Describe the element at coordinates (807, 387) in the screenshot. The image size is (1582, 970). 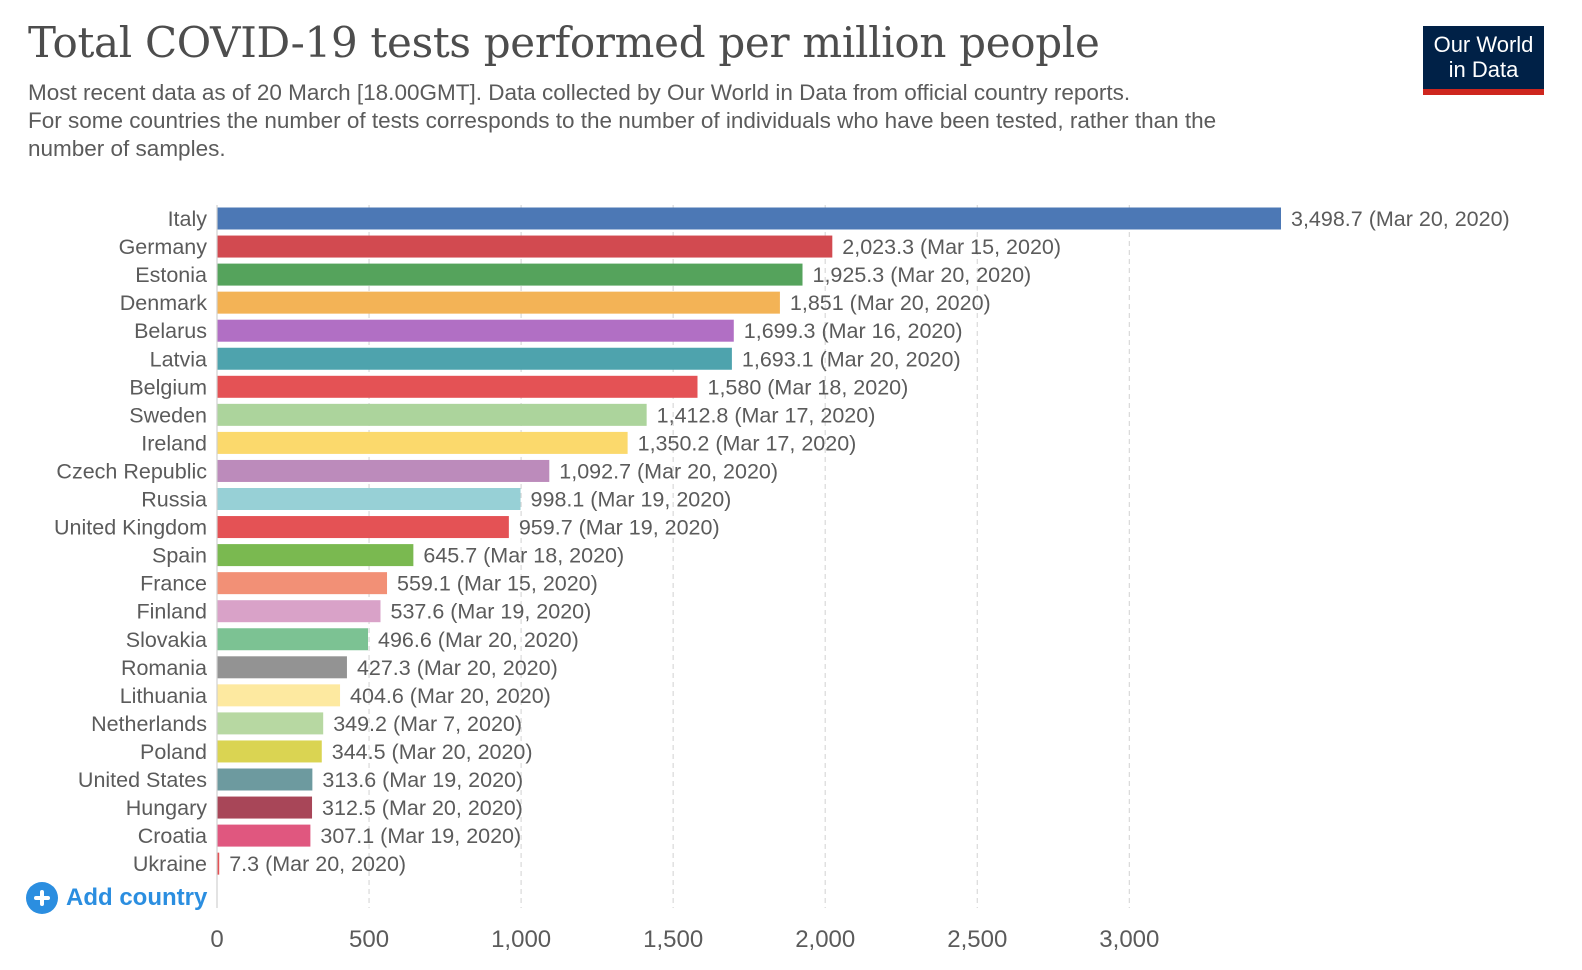
I see `value-label: 1,580 (Mar 18, 2020)` at that location.